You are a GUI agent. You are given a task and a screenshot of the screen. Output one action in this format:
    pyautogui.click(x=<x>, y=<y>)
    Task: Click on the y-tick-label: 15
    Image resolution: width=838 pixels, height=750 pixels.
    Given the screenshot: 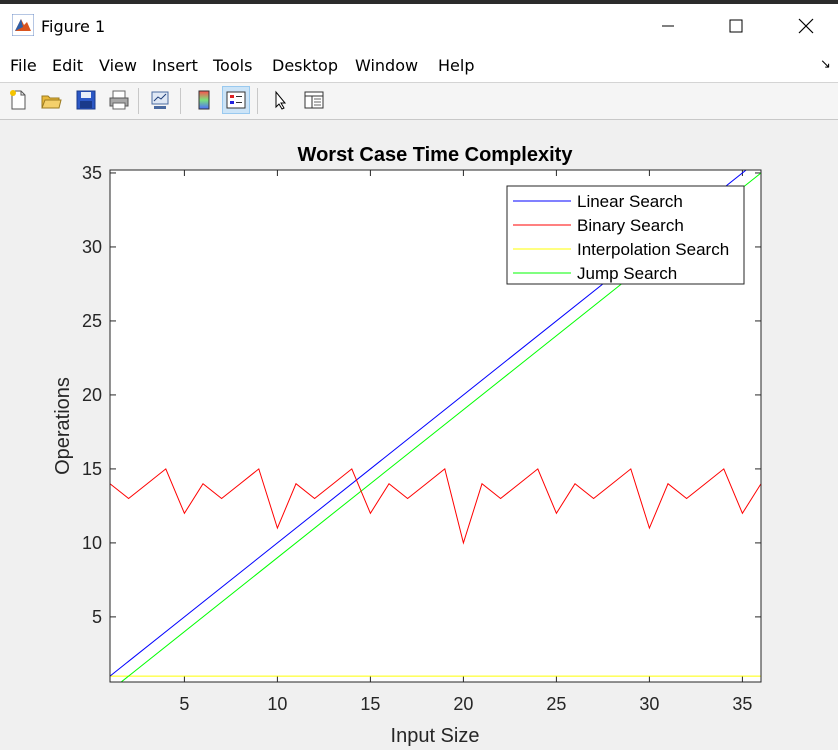 What is the action you would take?
    pyautogui.click(x=92, y=469)
    